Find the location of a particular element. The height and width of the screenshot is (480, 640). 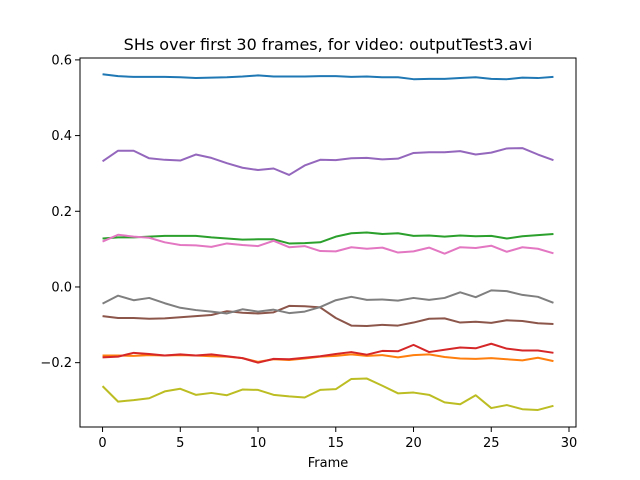

y-tick-label: 0.2 is located at coordinates (61, 212).